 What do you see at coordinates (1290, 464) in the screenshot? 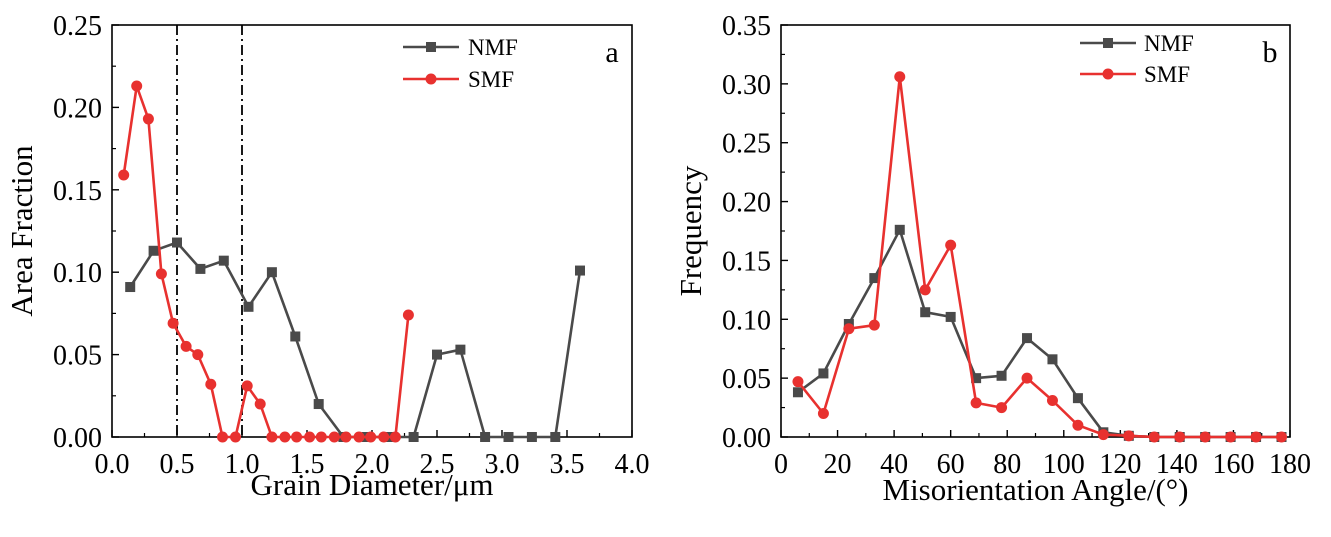
I see `panel-b-x-tick-label: 180` at bounding box center [1290, 464].